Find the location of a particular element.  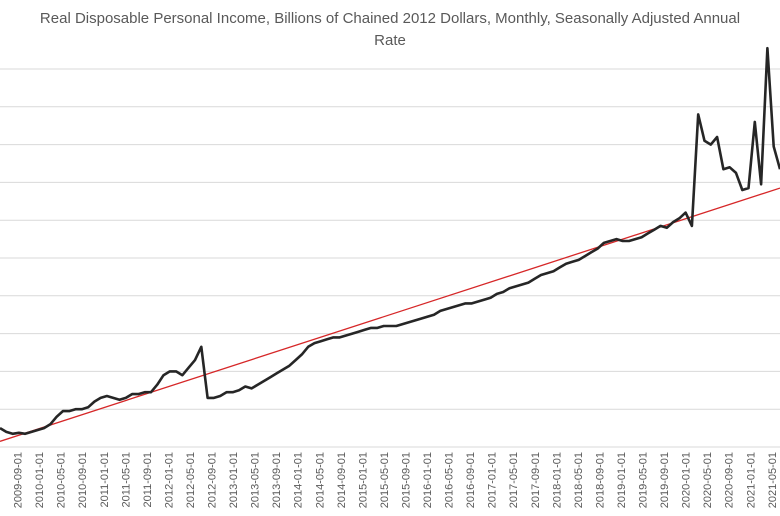

x-tick-label: 2021-01-01 is located at coordinates (751, 480).